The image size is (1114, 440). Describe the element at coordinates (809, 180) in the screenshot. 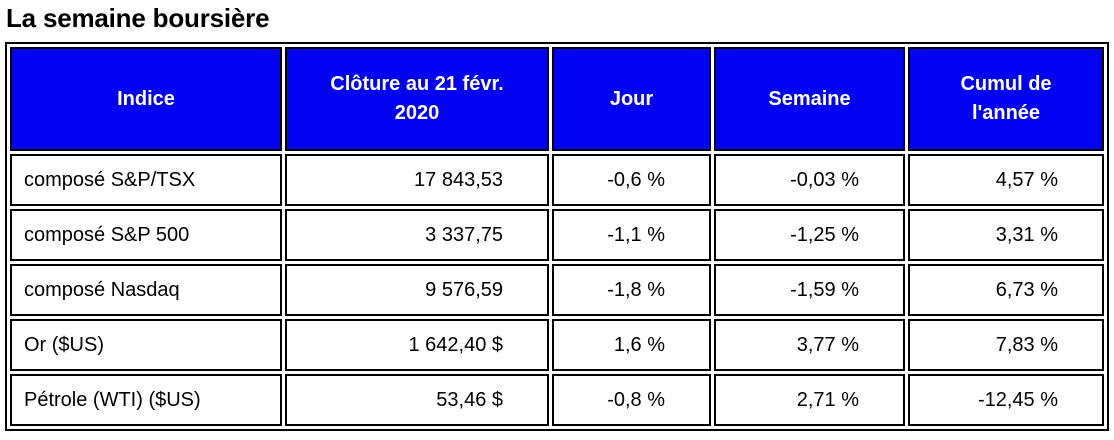

I see `cell-semaine: -0,03 %` at that location.